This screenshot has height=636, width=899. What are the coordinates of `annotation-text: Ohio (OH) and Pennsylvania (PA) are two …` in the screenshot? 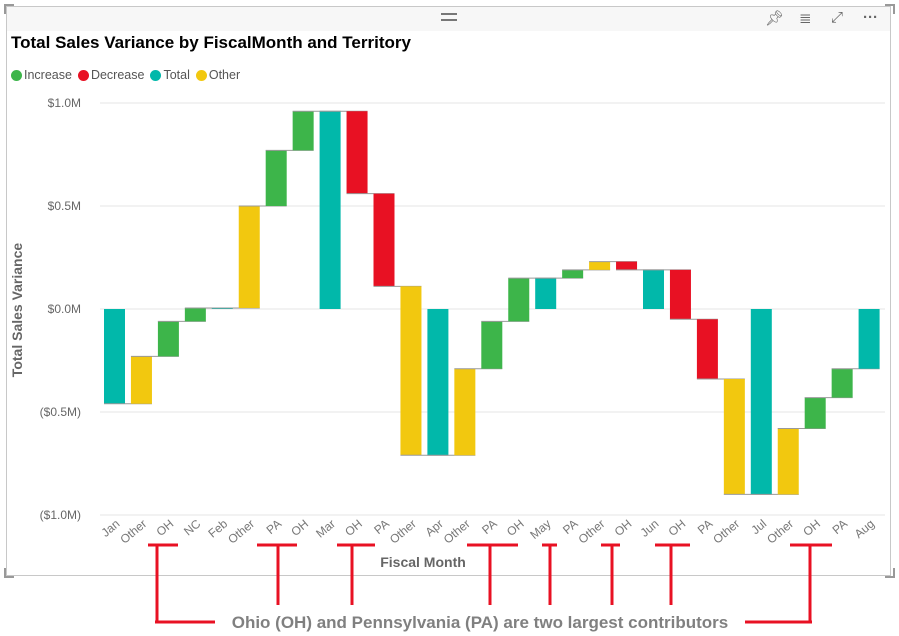 It's located at (480, 622).